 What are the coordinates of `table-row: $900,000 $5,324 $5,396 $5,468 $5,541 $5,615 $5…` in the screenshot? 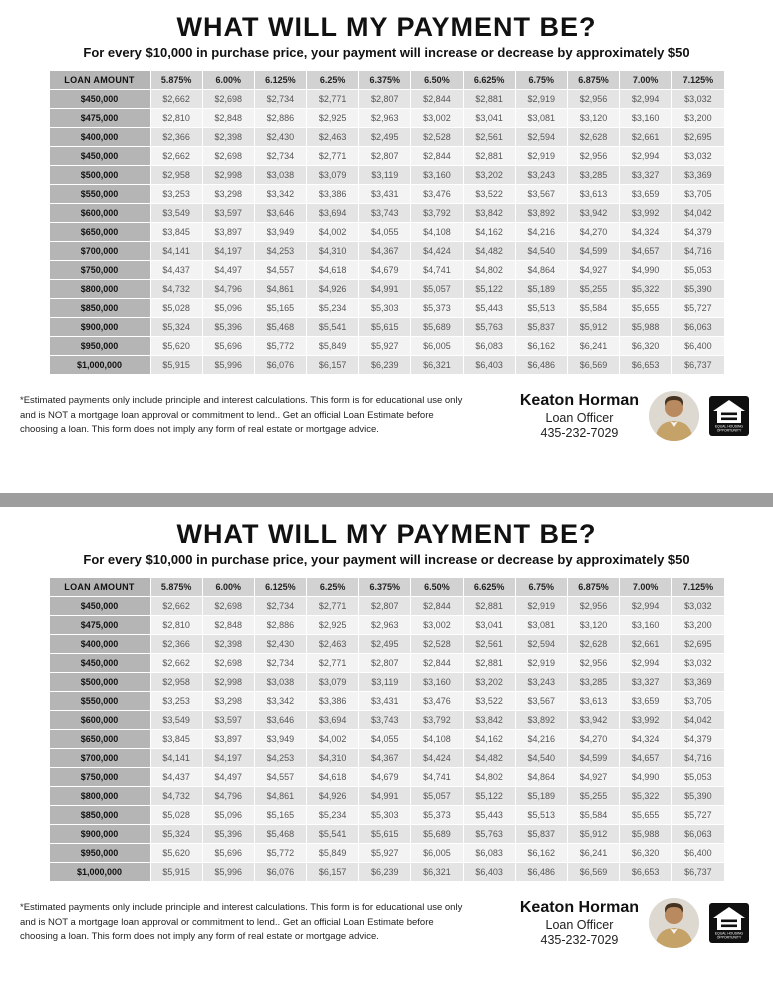 It's located at (386, 834).